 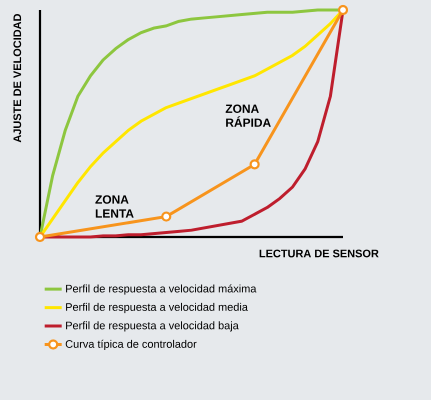 What do you see at coordinates (131, 345) in the screenshot?
I see `legend-label: Curva típica de controlador` at bounding box center [131, 345].